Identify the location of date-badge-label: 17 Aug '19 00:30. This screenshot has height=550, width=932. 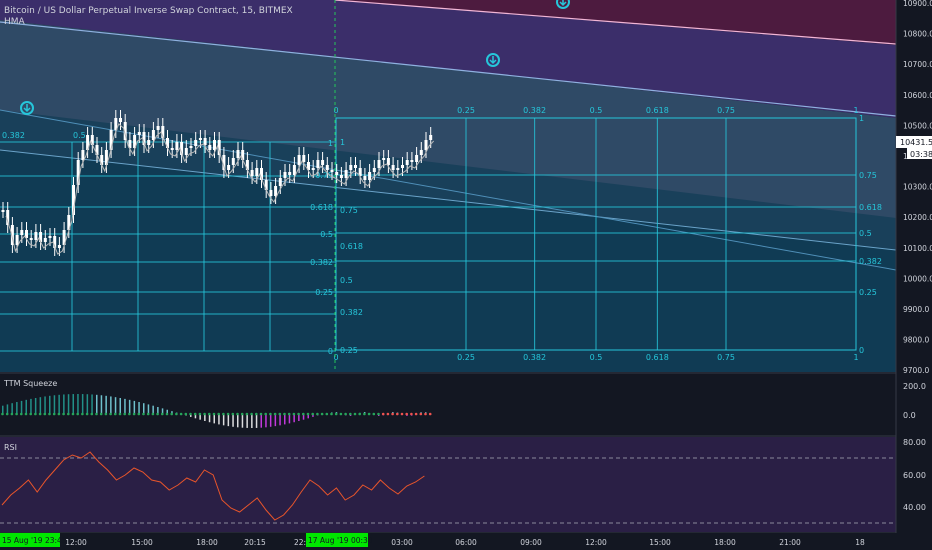
(340, 540).